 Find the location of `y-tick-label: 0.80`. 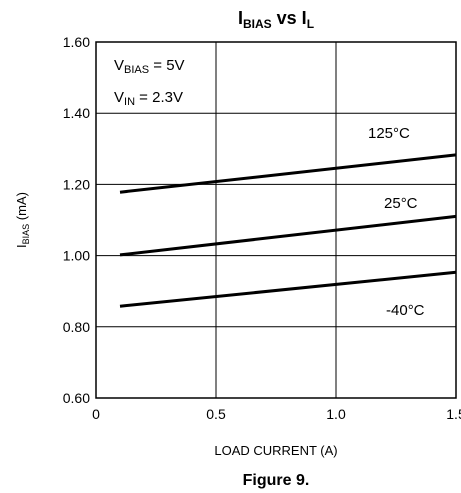

y-tick-label: 0.80 is located at coordinates (76, 327).